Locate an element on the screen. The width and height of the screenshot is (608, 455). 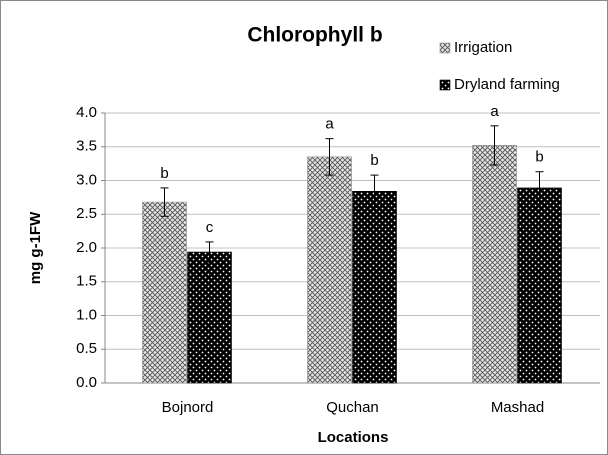
x-axis-title: Locations is located at coordinates (353, 437).